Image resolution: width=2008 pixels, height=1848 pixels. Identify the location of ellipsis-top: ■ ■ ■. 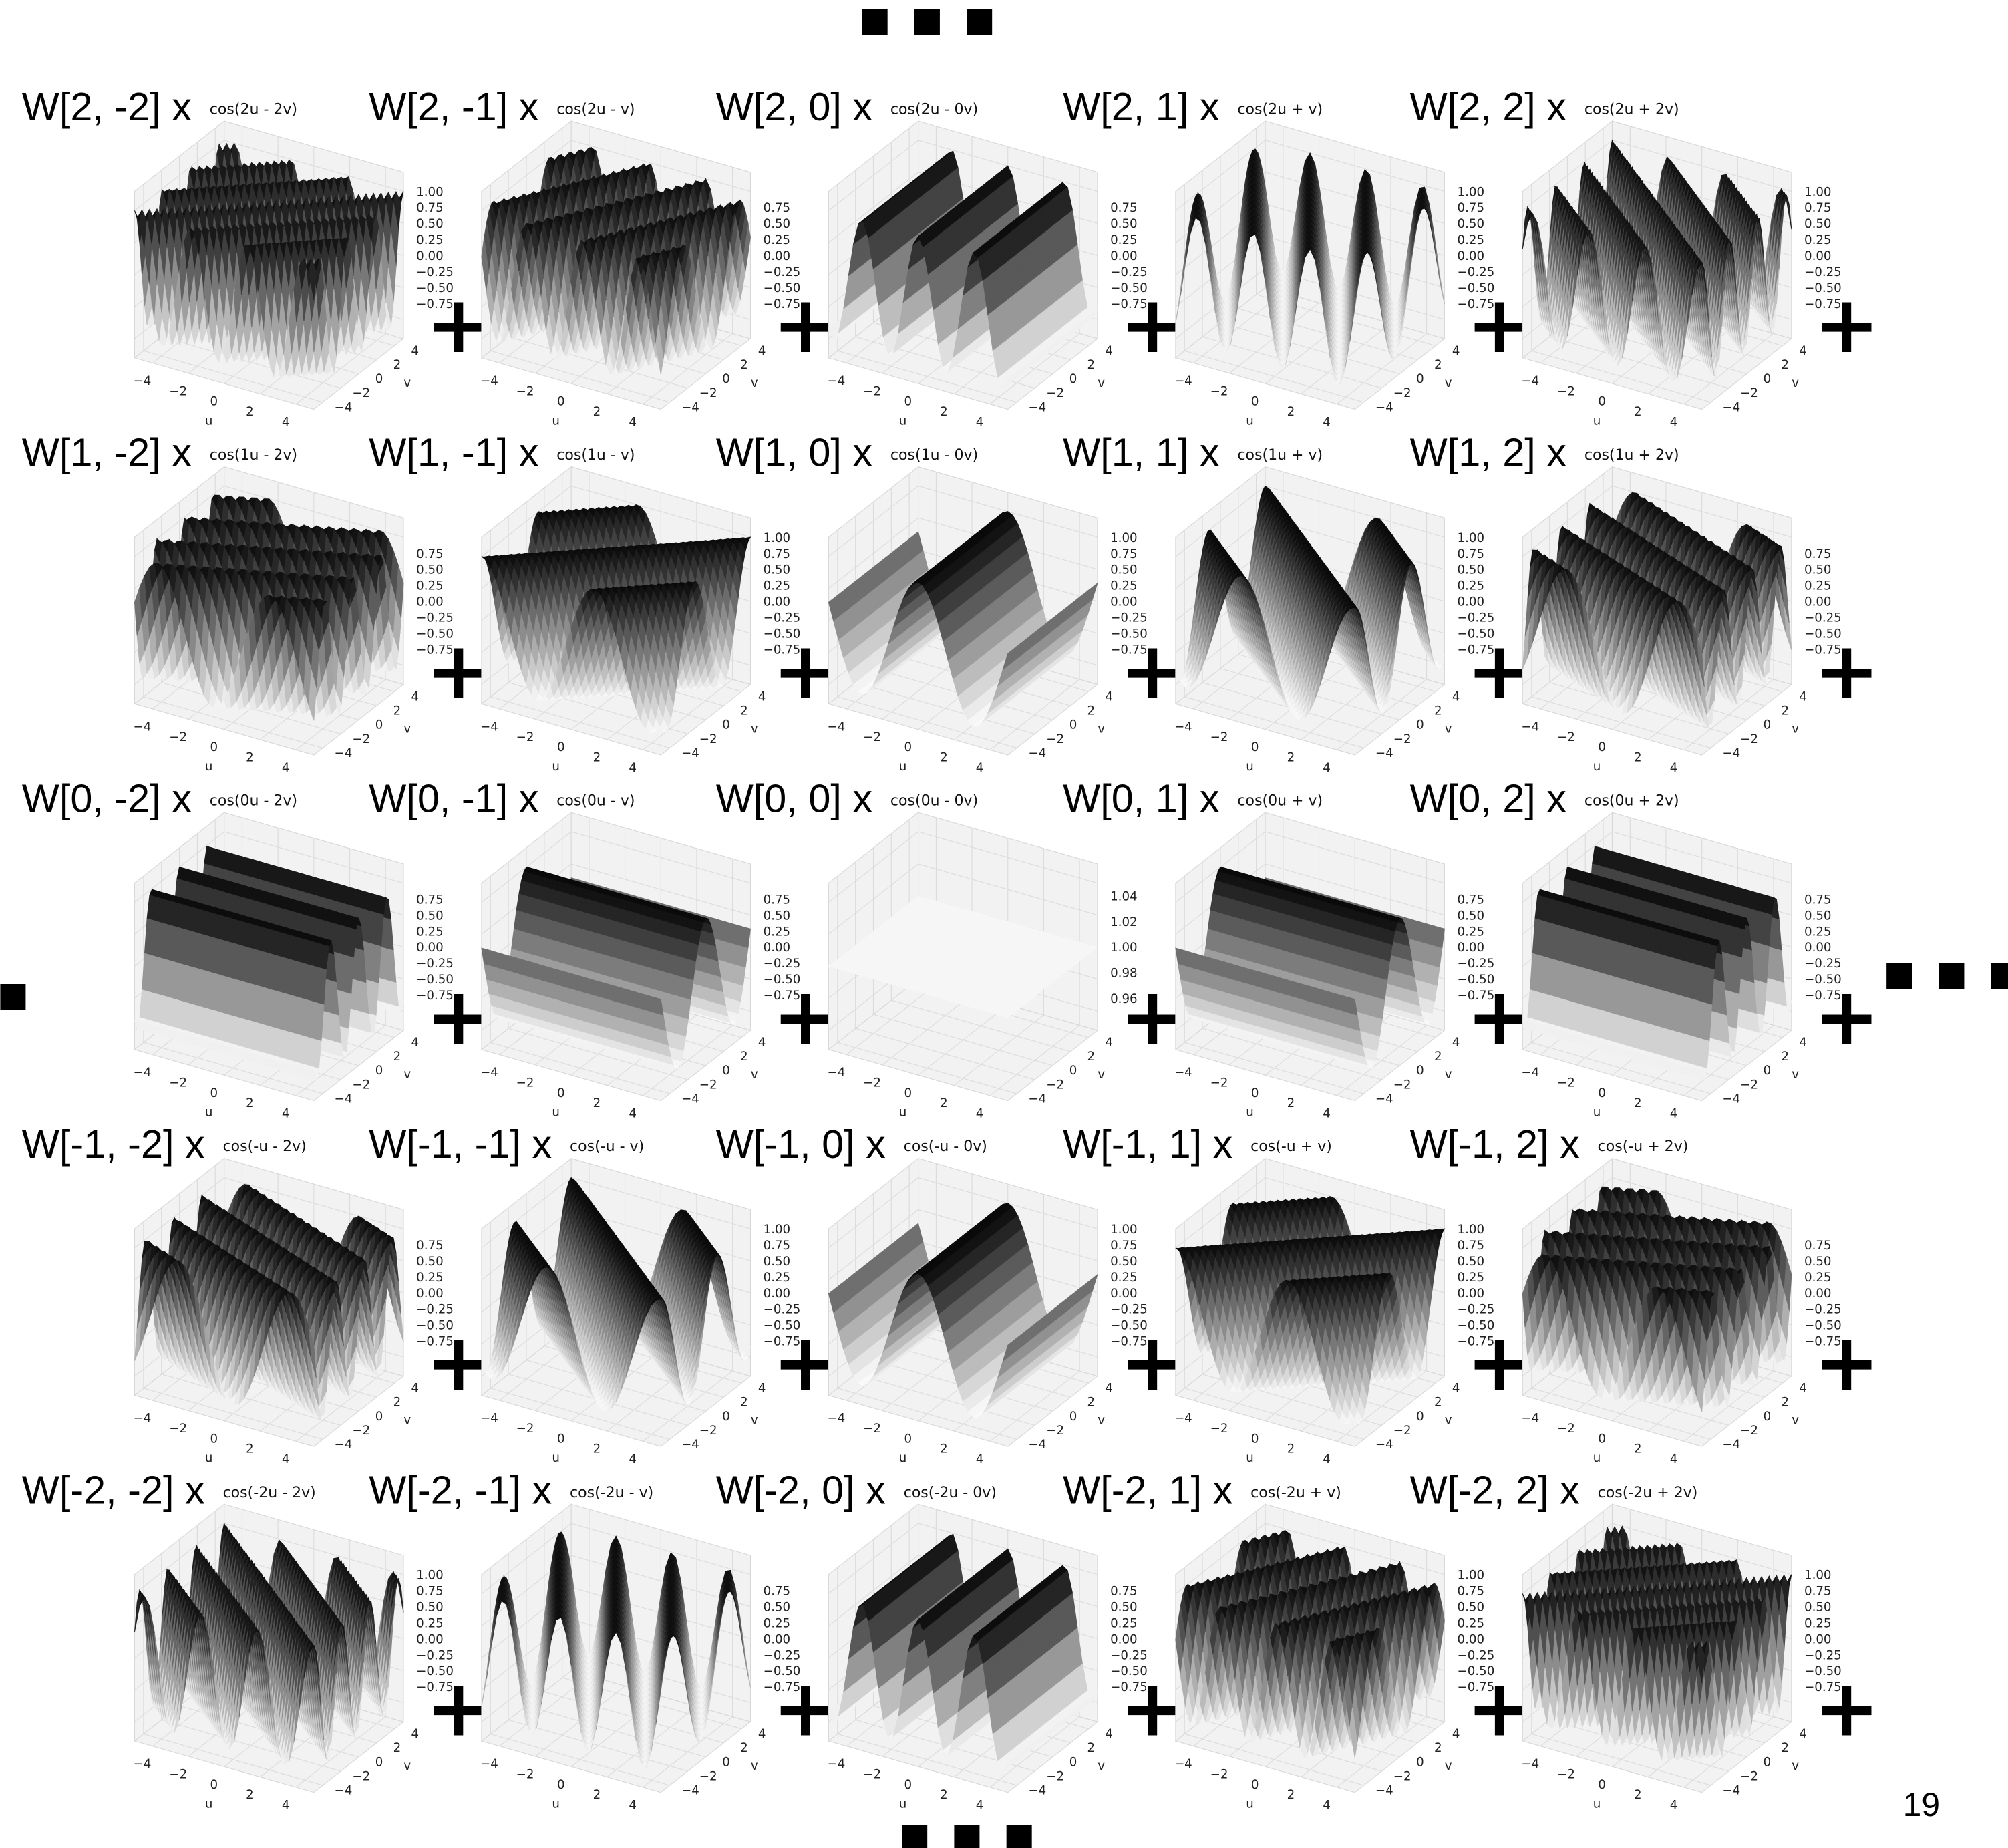
(929, 19).